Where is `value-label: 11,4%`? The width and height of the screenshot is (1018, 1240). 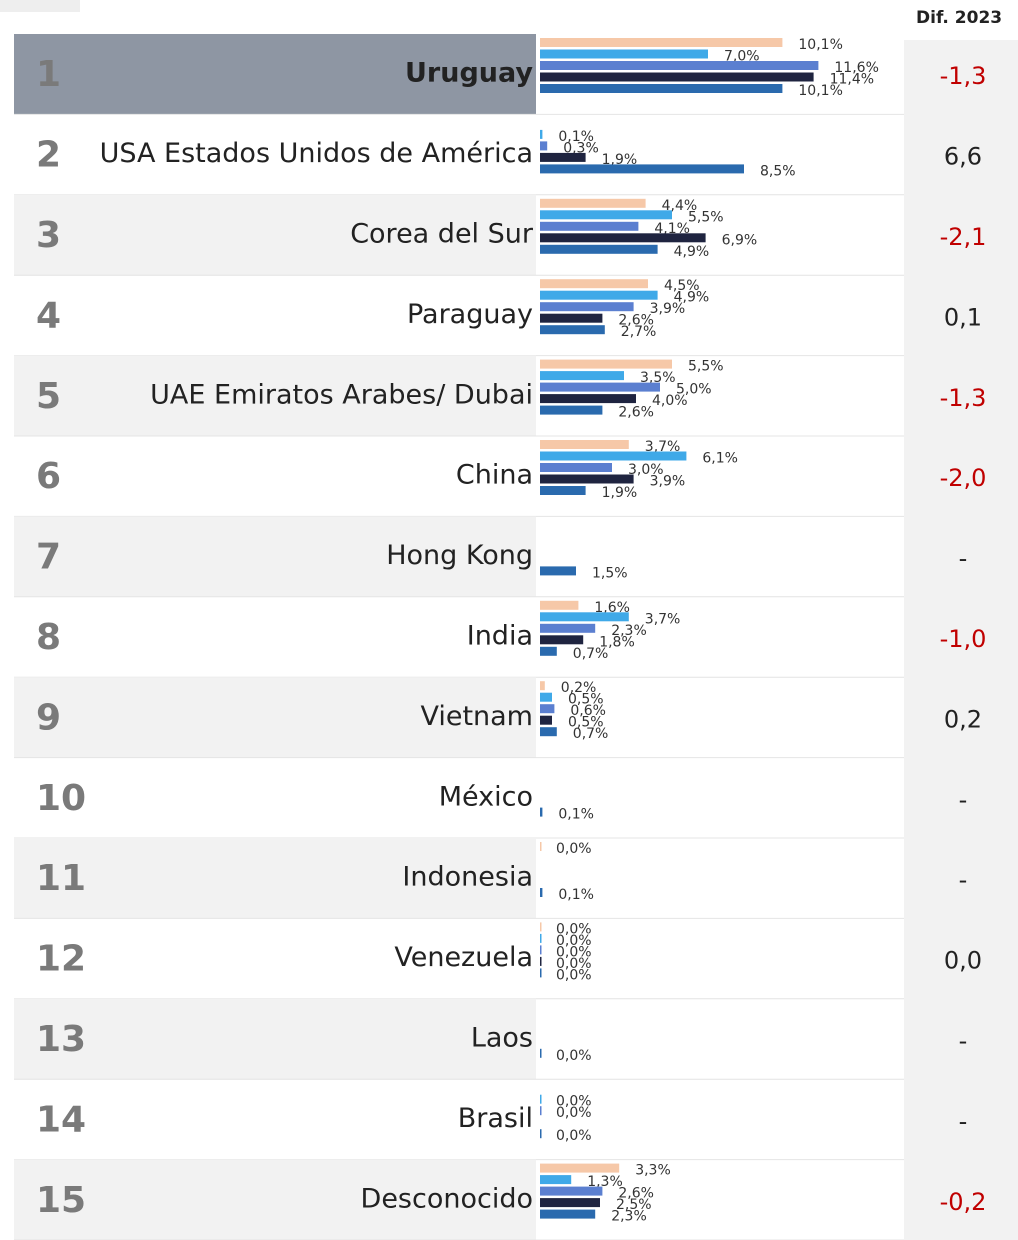 value-label: 11,4% is located at coordinates (852, 80).